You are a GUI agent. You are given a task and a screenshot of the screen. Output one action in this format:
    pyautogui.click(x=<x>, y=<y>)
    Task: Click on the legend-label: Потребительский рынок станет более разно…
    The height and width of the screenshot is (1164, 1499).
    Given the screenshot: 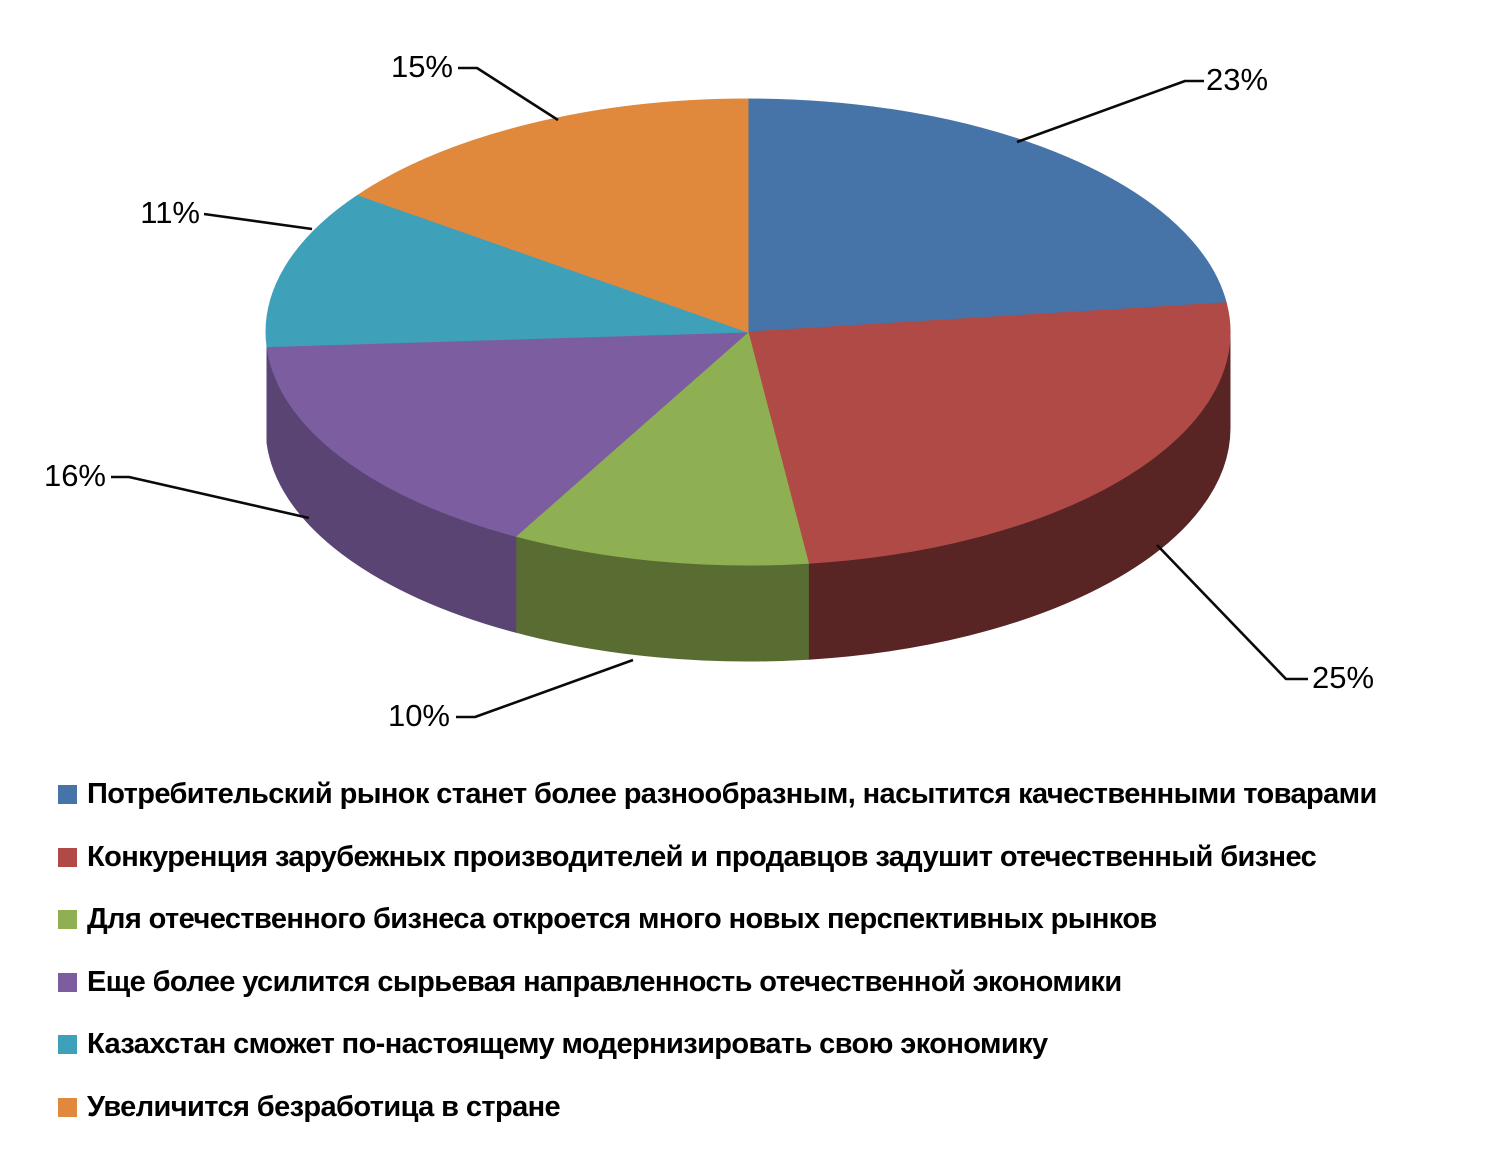 What is the action you would take?
    pyautogui.click(x=732, y=794)
    